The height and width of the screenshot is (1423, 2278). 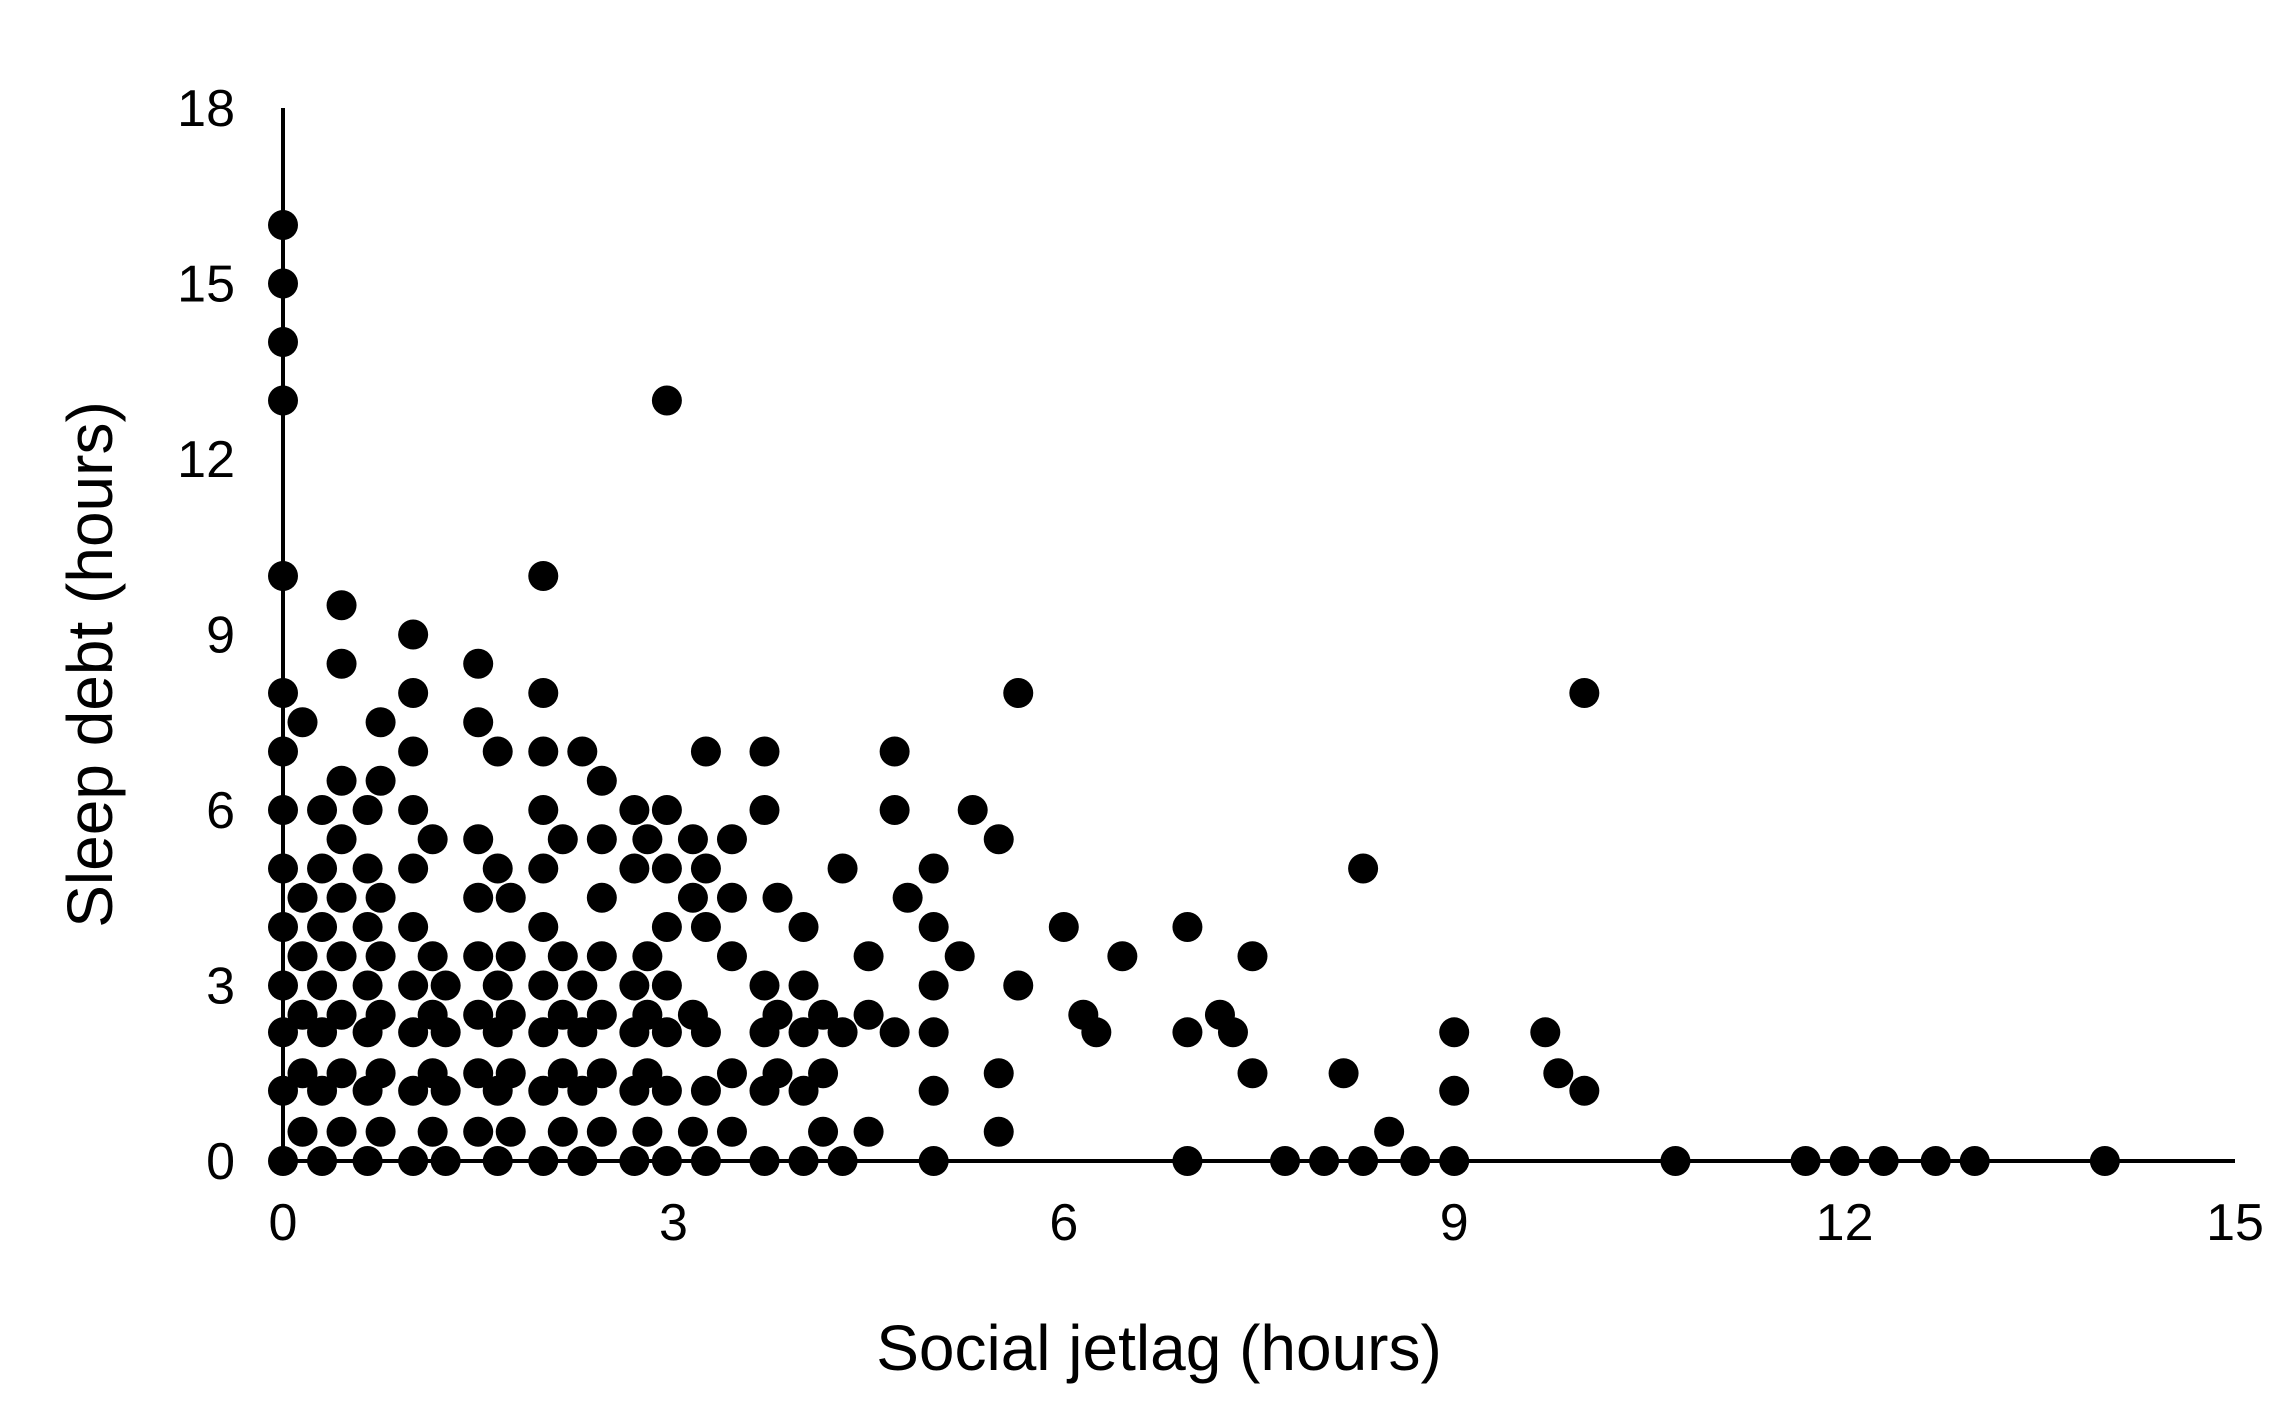 I want to click on y-tick-labels: 0 3 6 9 12 15 18, so click(x=206, y=635).